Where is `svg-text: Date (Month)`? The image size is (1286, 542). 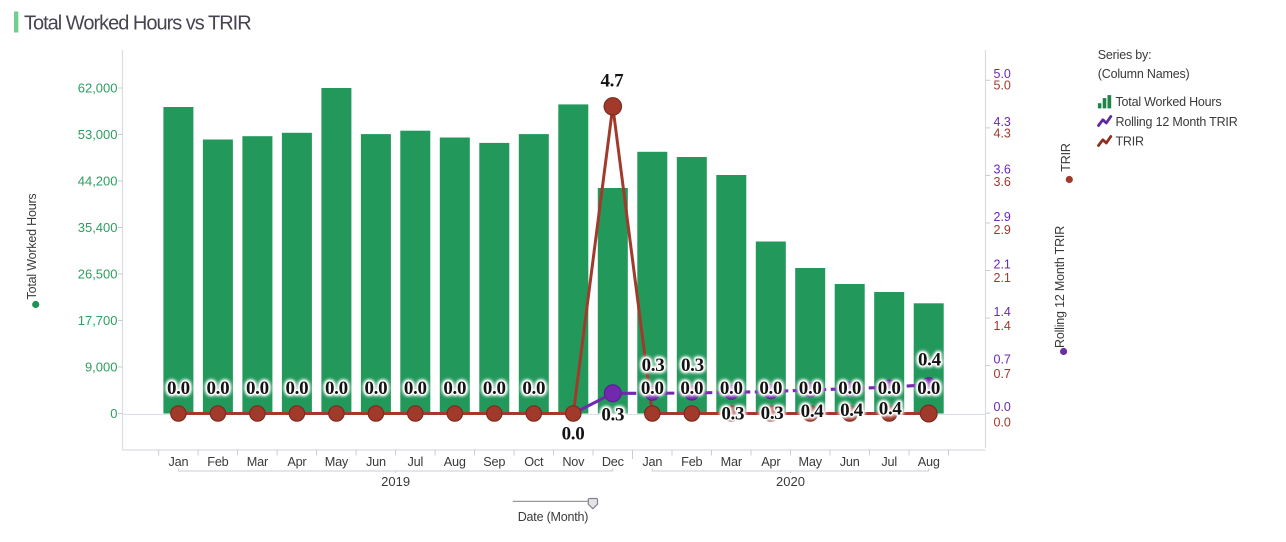
svg-text: Date (Month) is located at coordinates (553, 517).